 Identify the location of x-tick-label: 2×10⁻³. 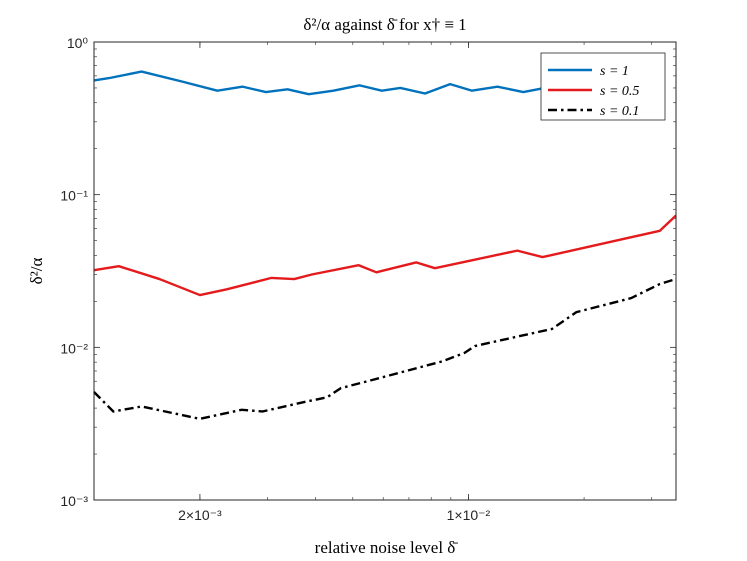
(200, 515).